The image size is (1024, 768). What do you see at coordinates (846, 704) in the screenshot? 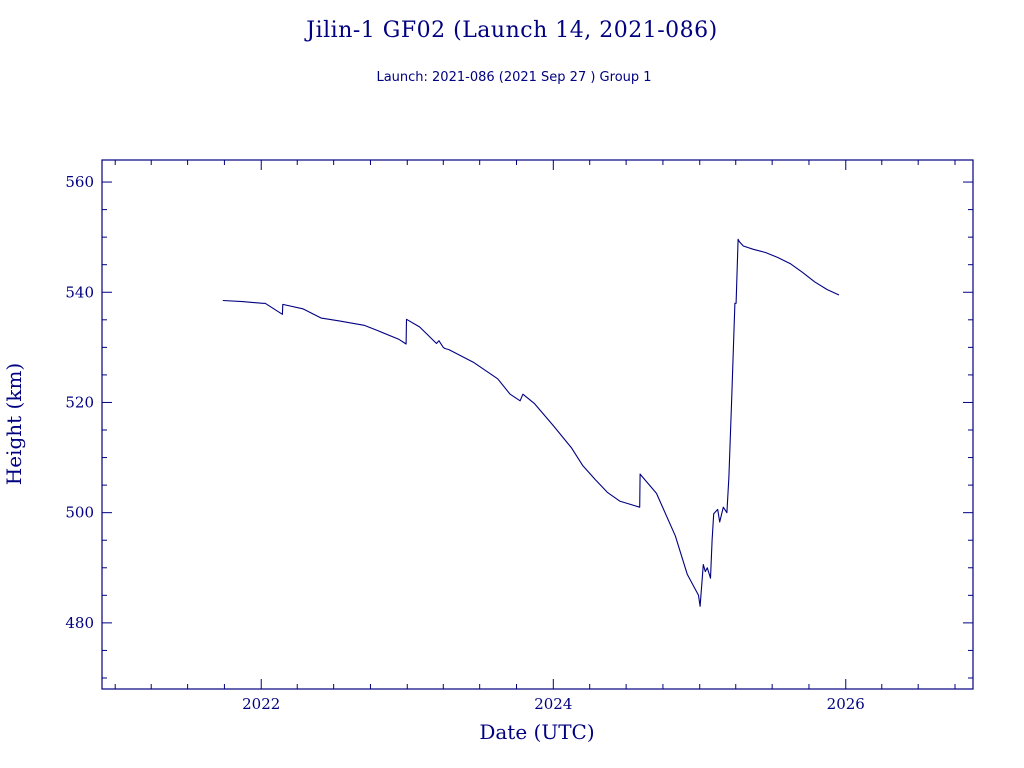
I see `x-tick-label: 2026` at bounding box center [846, 704].